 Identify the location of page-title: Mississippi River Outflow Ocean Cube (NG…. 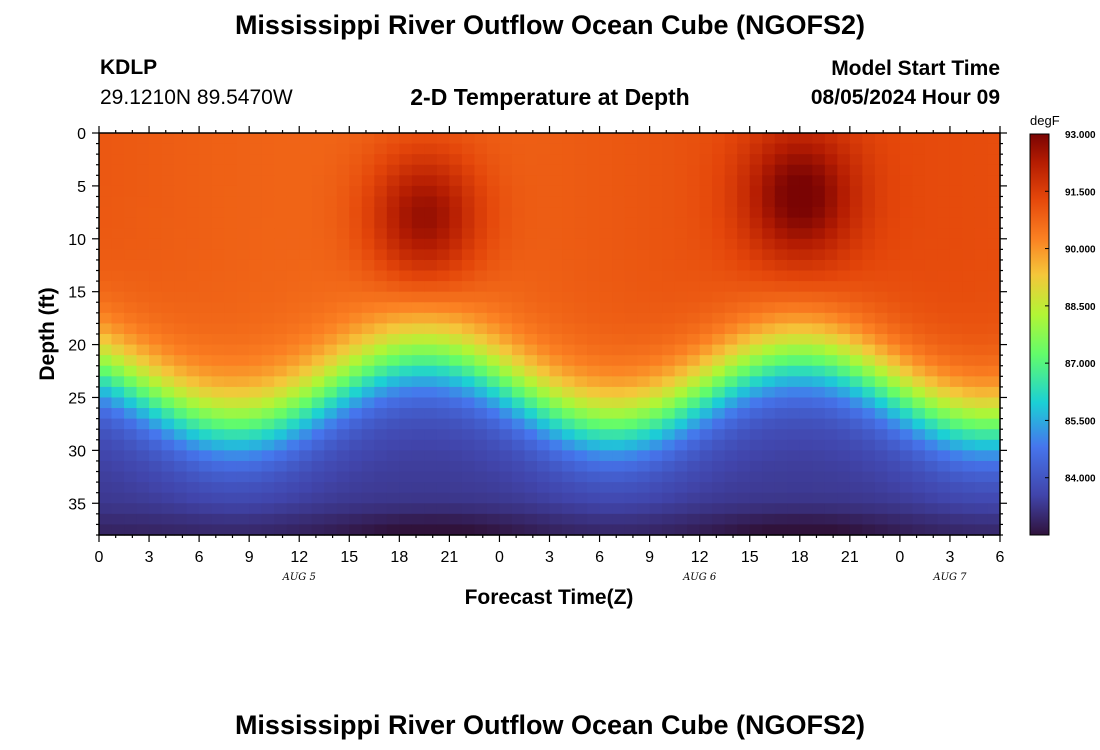
(550, 25).